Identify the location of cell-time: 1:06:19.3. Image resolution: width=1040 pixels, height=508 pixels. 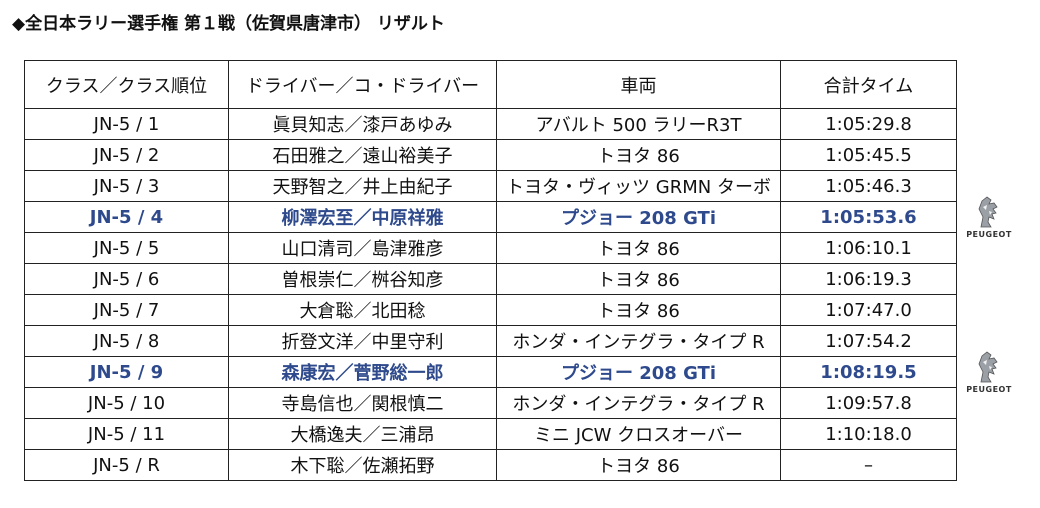
(868, 279).